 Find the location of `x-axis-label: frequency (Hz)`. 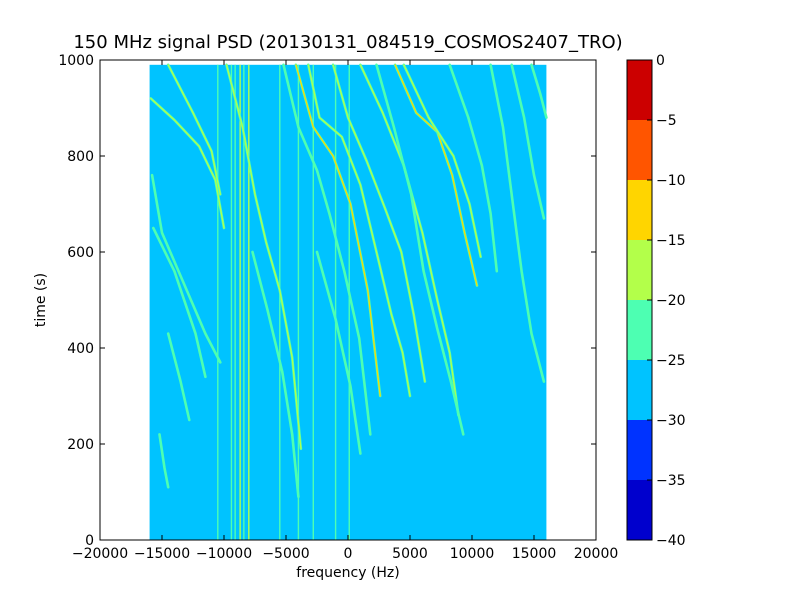

x-axis-label: frequency (Hz) is located at coordinates (347, 573).